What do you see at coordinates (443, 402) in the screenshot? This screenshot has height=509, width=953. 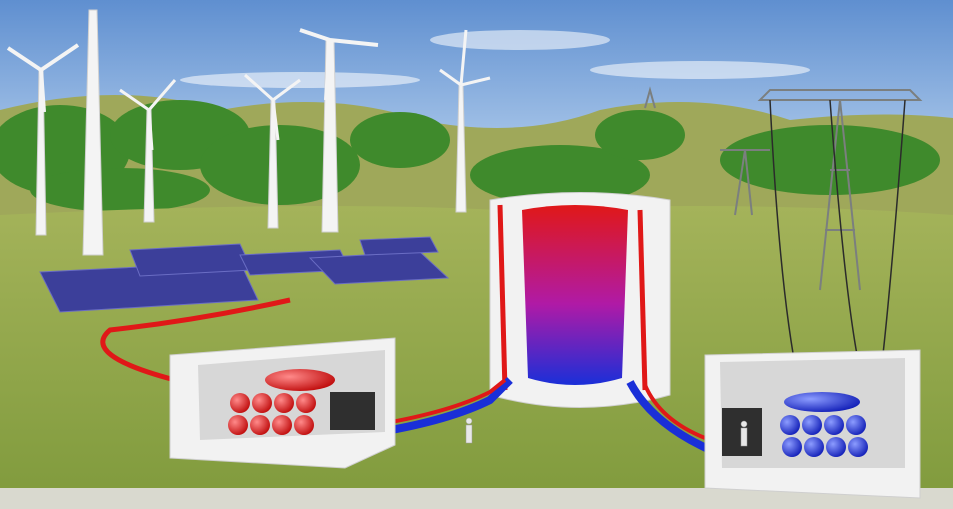 I see `pipe-to-left-box-hot` at bounding box center [443, 402].